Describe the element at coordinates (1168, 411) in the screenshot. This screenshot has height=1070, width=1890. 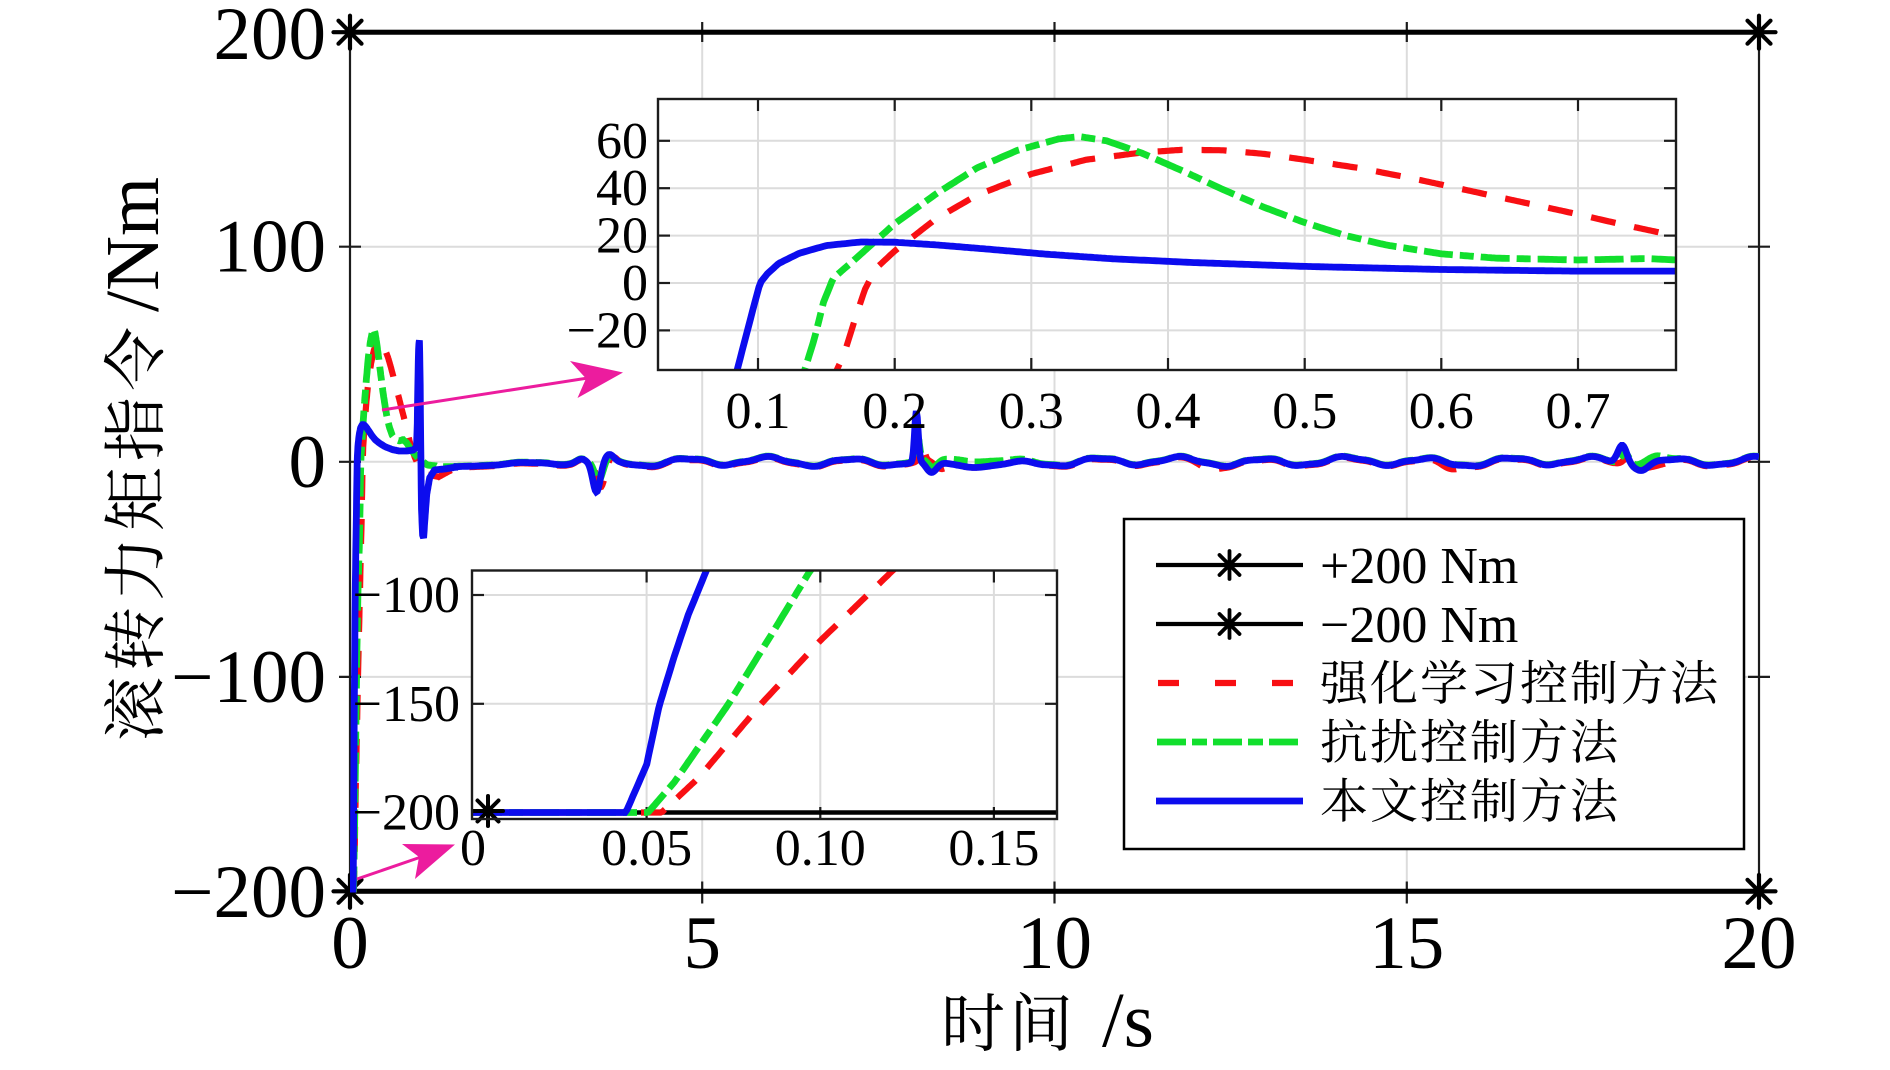
I see `svg-text: 0.4` at that location.